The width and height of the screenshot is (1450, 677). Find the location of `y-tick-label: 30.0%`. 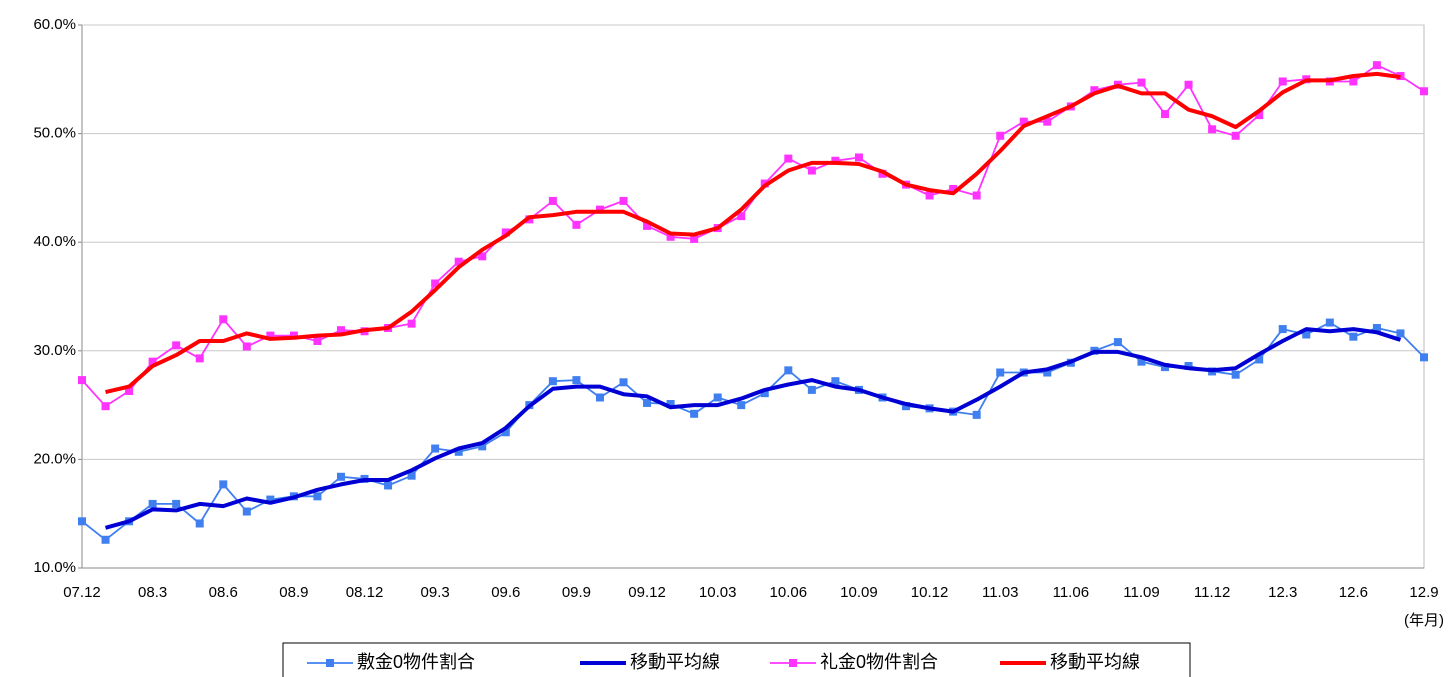

y-tick-label: 30.0% is located at coordinates (54, 350).